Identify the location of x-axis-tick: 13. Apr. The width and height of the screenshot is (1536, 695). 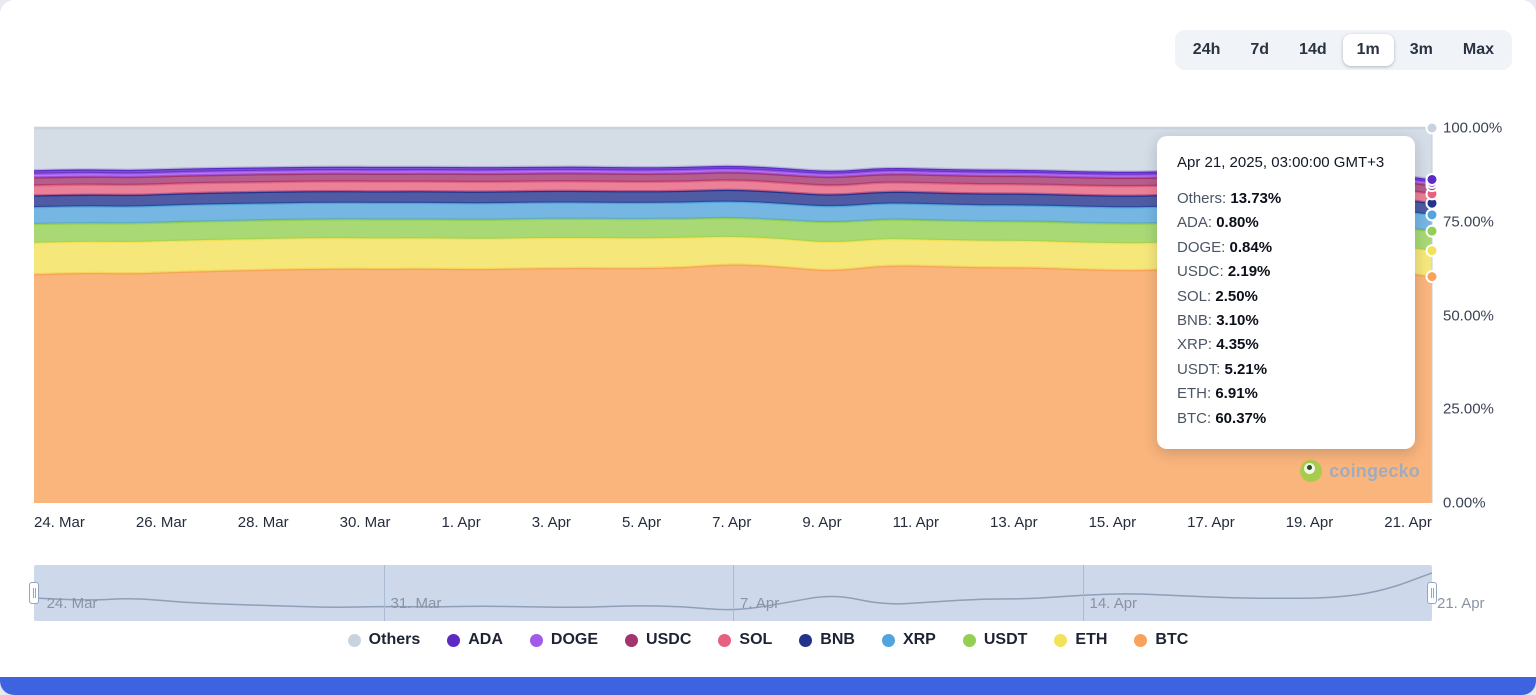
(1014, 522).